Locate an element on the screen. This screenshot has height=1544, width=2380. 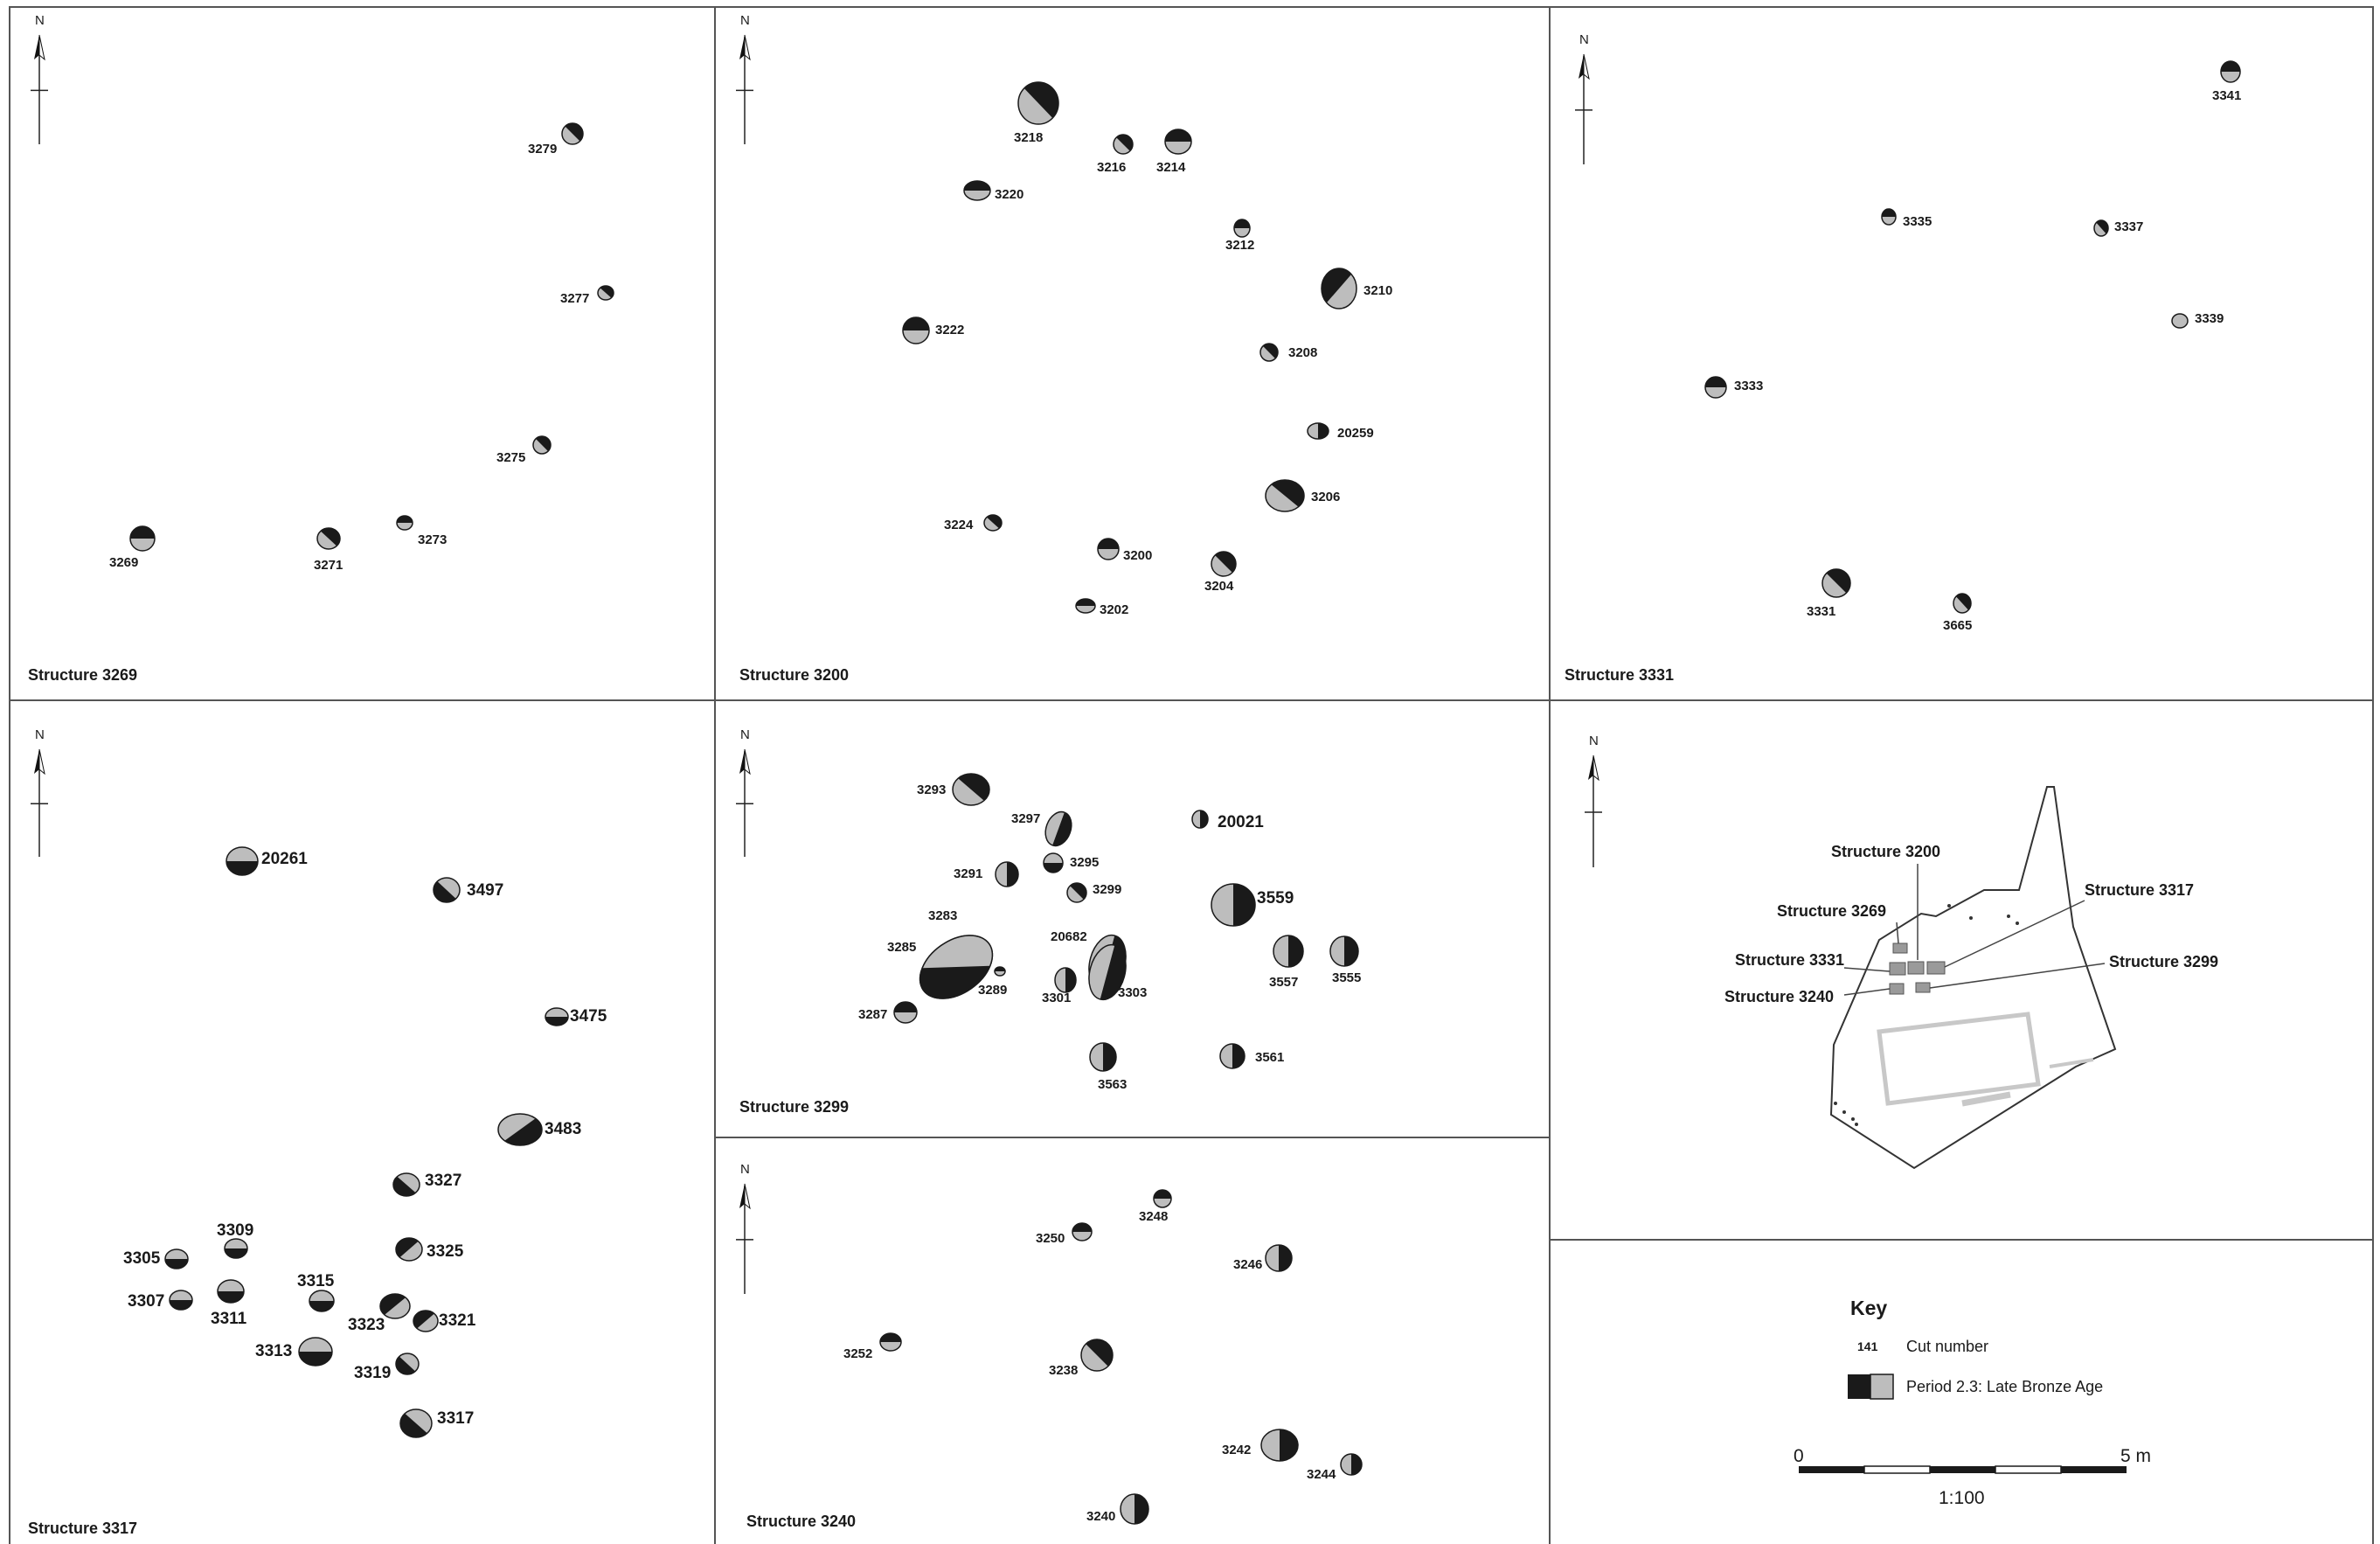
posthole-3244: 3244 is located at coordinates (1335, 1467).